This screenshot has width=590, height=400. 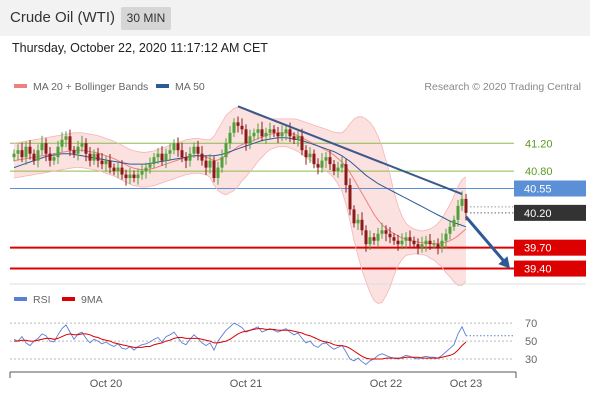 I want to click on credit-text: Research © 2020 Trading Central, so click(x=502, y=87).